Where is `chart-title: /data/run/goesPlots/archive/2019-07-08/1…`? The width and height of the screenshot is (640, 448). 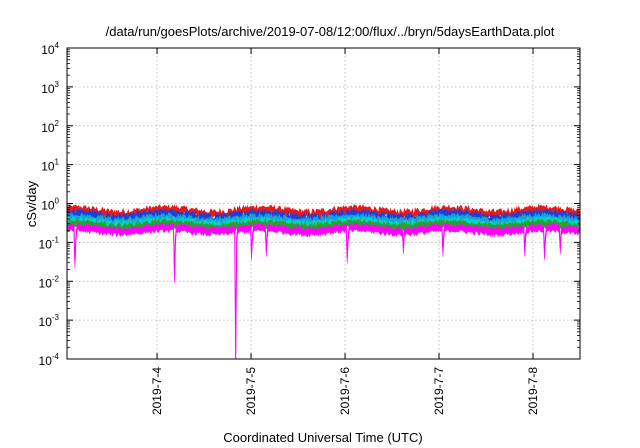 chart-title: /data/run/goesPlots/archive/2019-07-08/1… is located at coordinates (330, 31).